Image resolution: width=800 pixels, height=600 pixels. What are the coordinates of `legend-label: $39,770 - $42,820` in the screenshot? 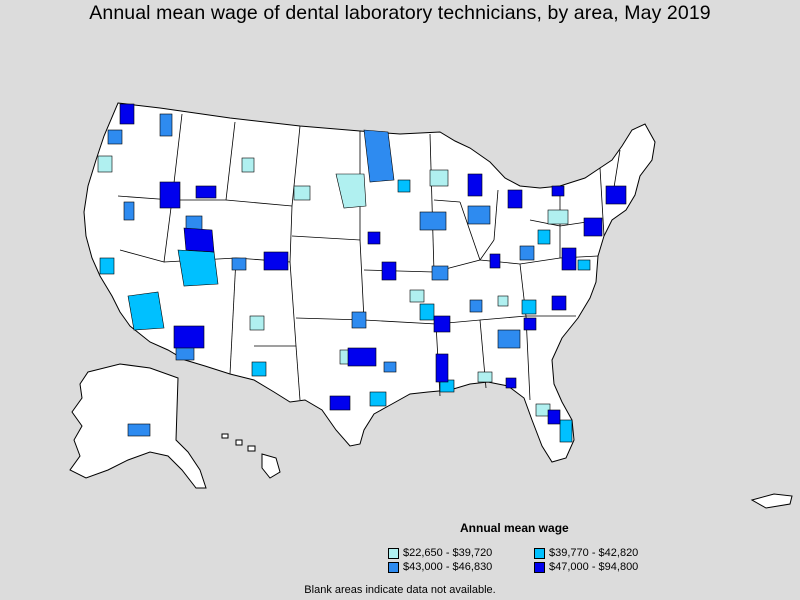 It's located at (594, 553).